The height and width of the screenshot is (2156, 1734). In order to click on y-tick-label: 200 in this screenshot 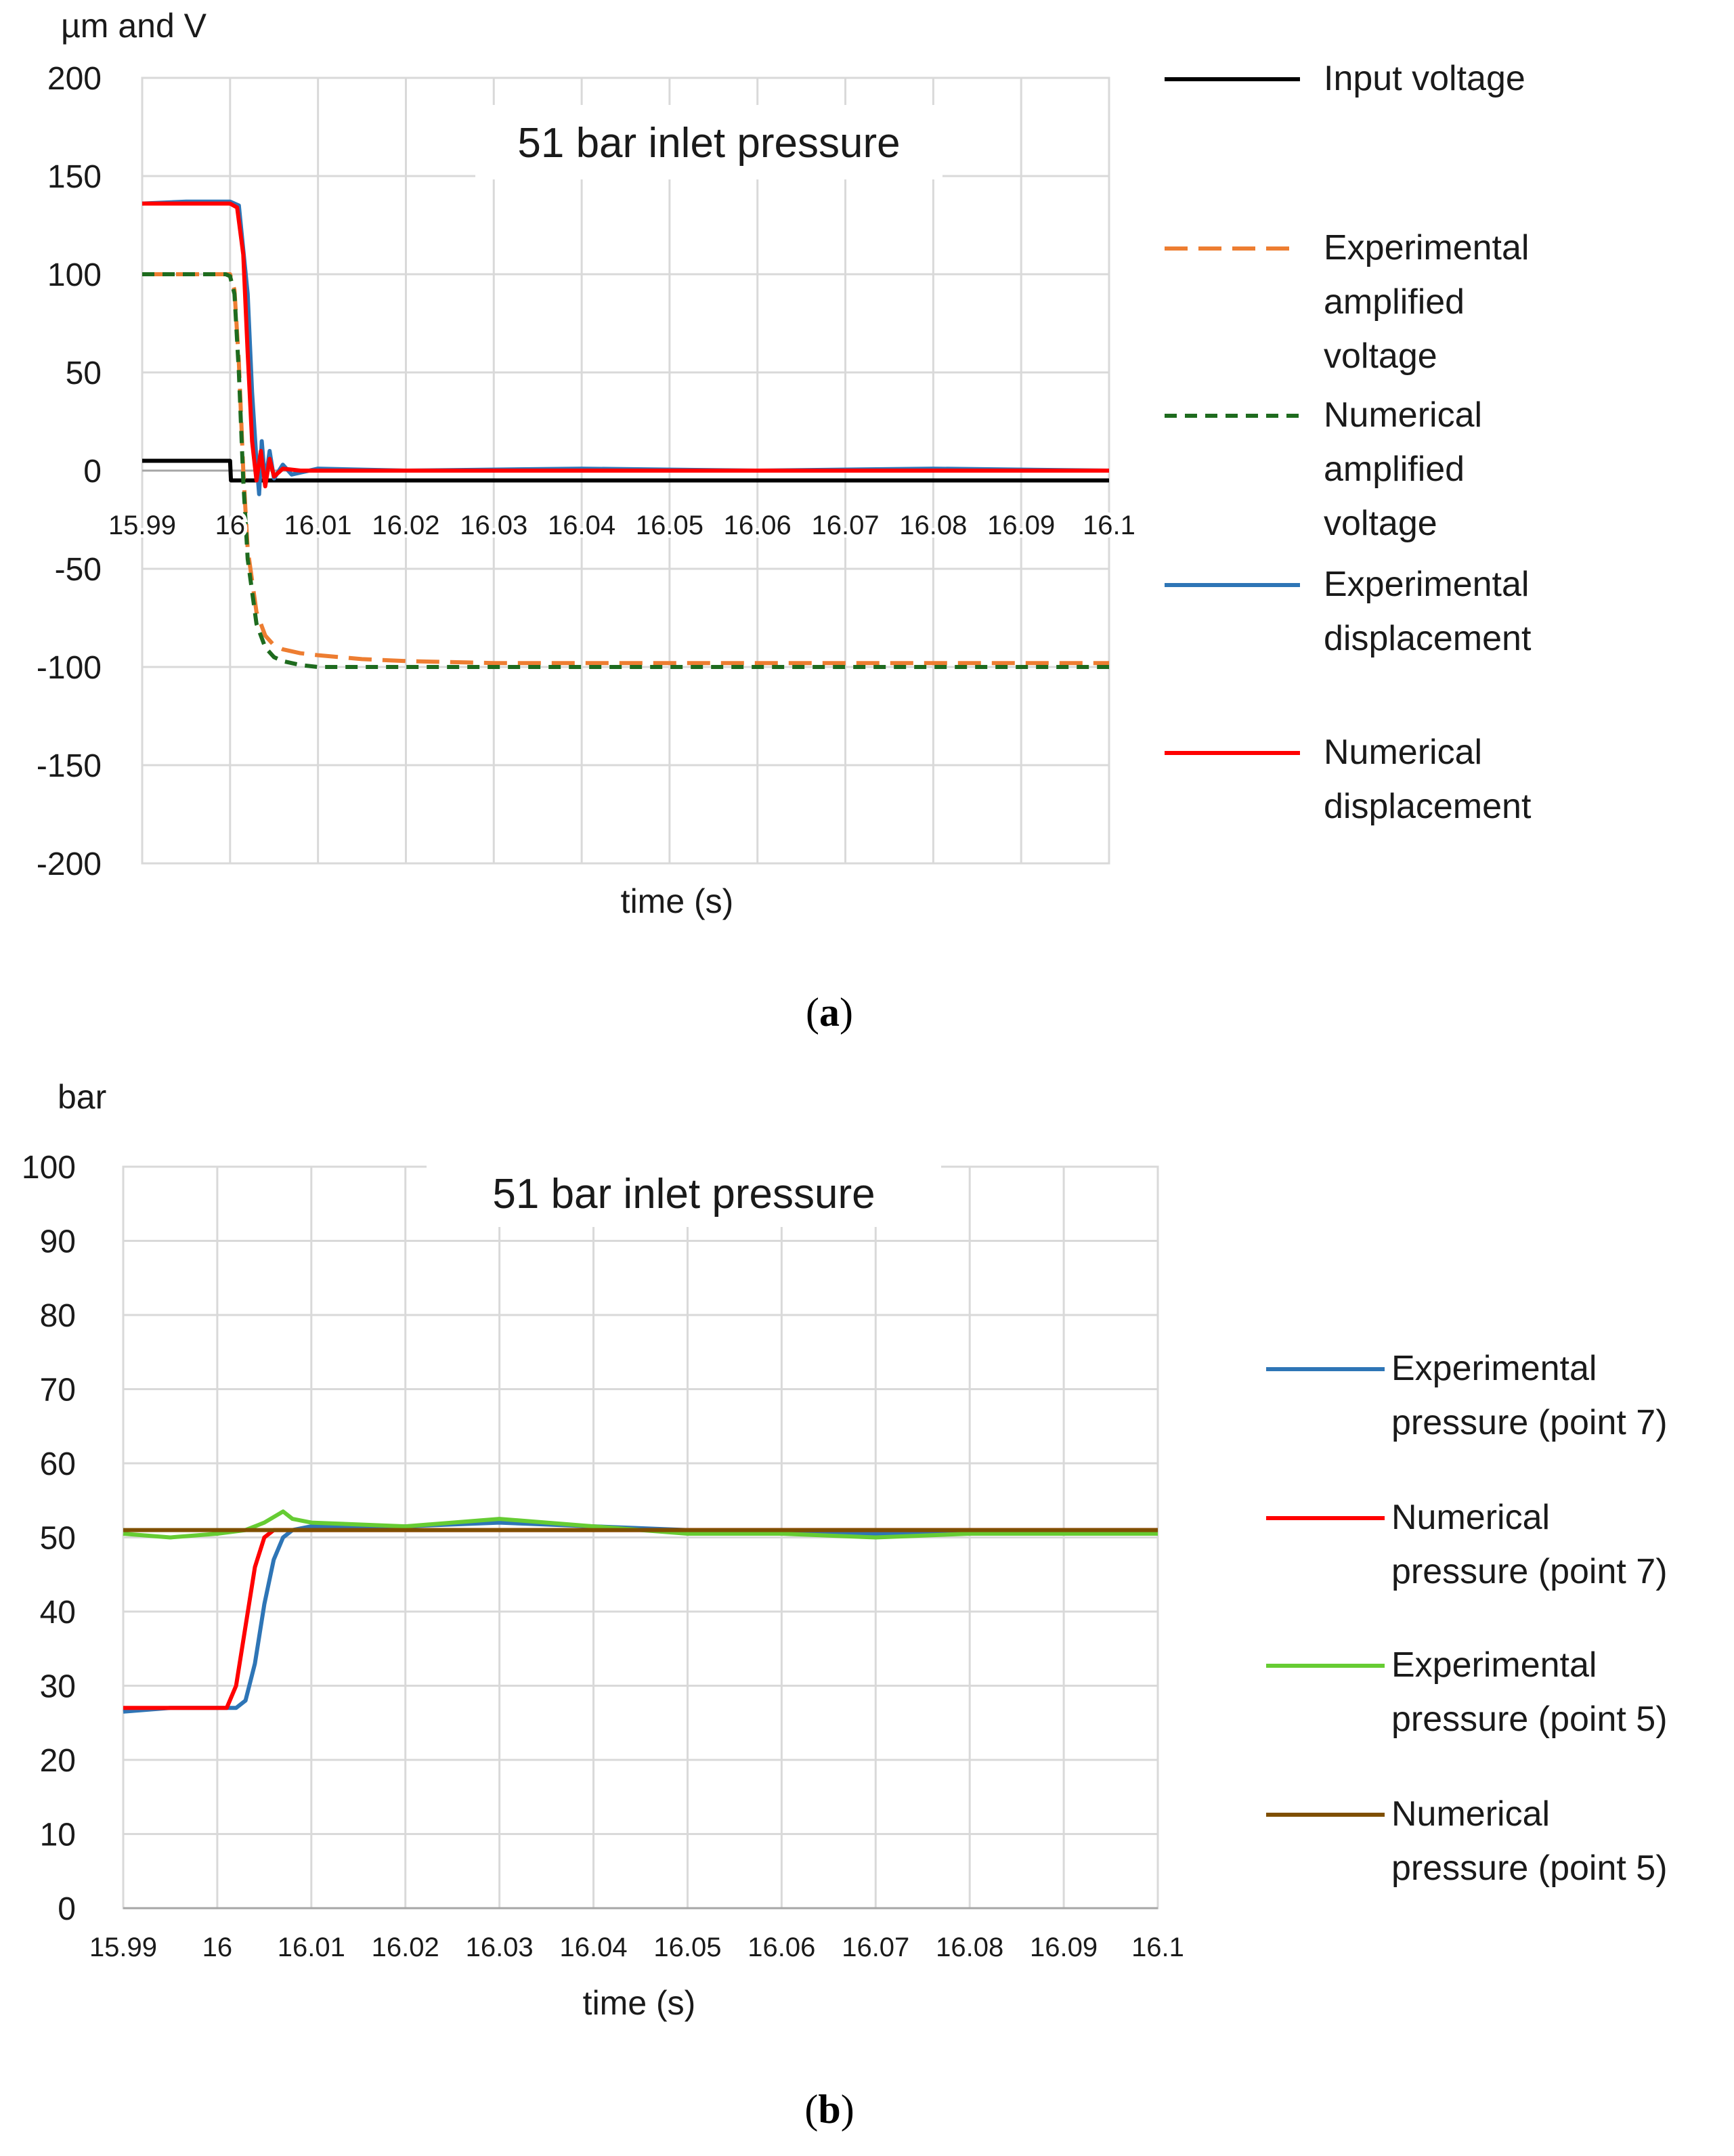, I will do `click(75, 79)`.